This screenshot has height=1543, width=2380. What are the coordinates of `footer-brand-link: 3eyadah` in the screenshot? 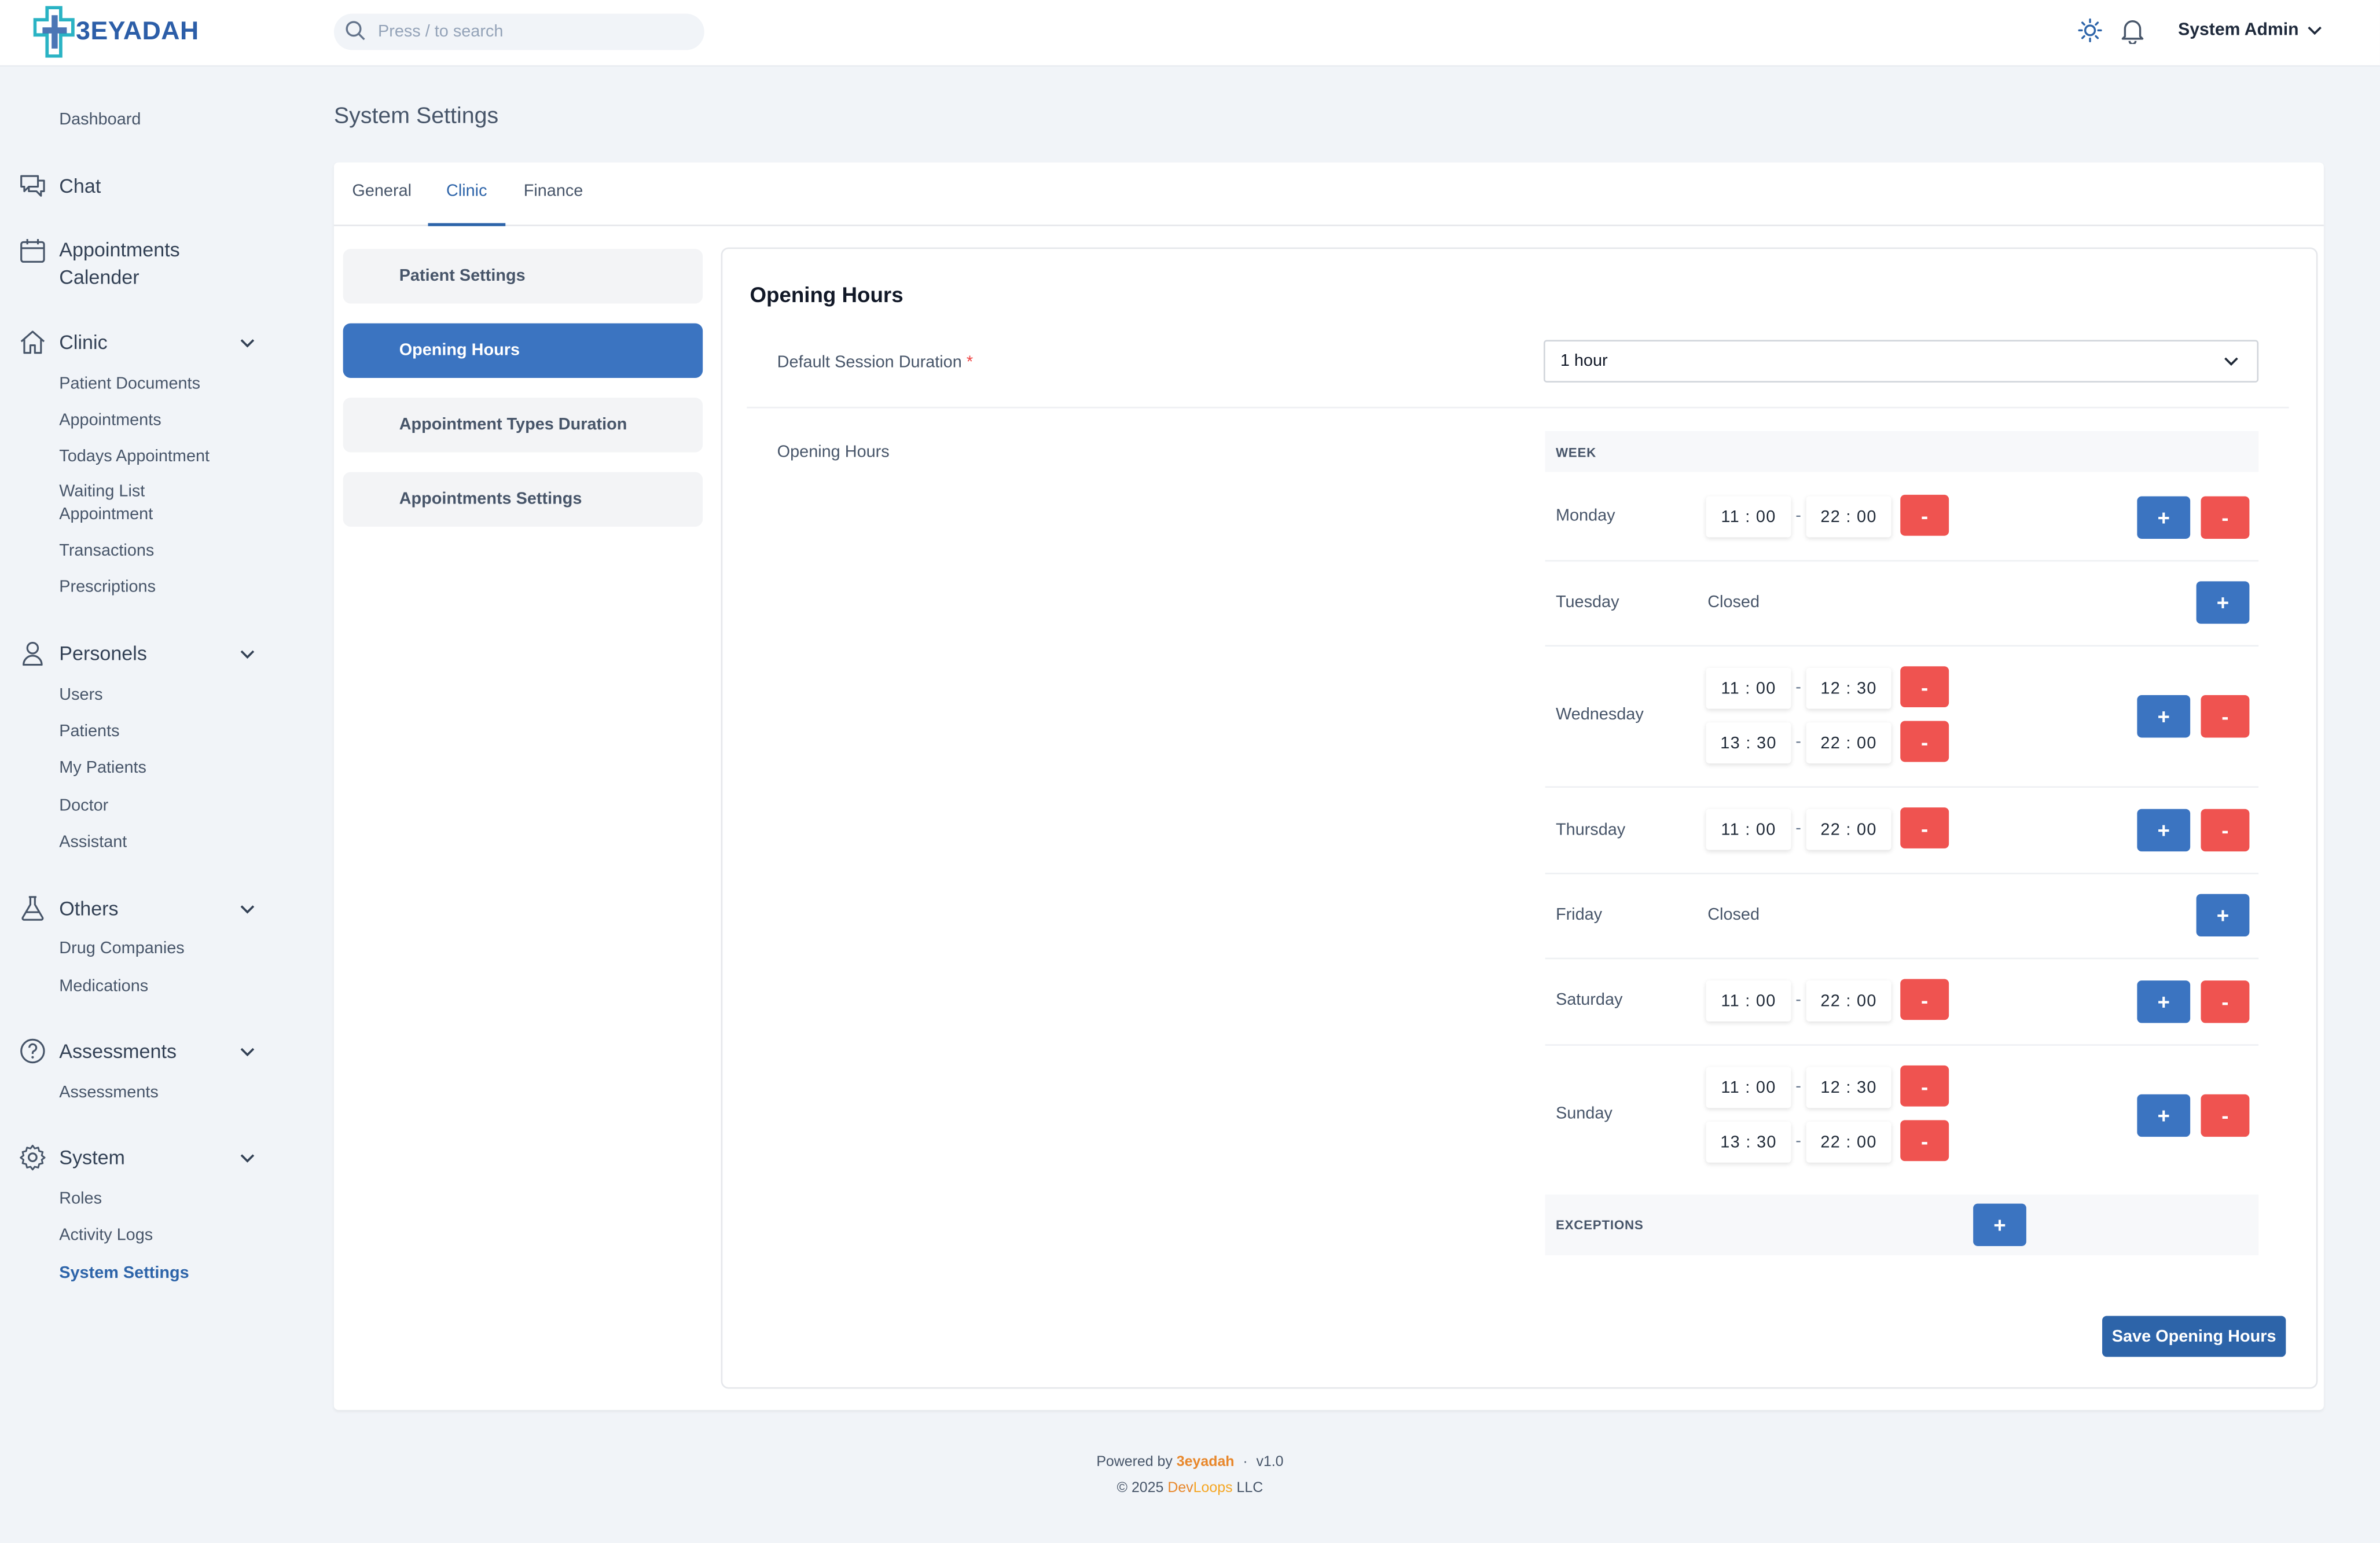 It's located at (1205, 1463).